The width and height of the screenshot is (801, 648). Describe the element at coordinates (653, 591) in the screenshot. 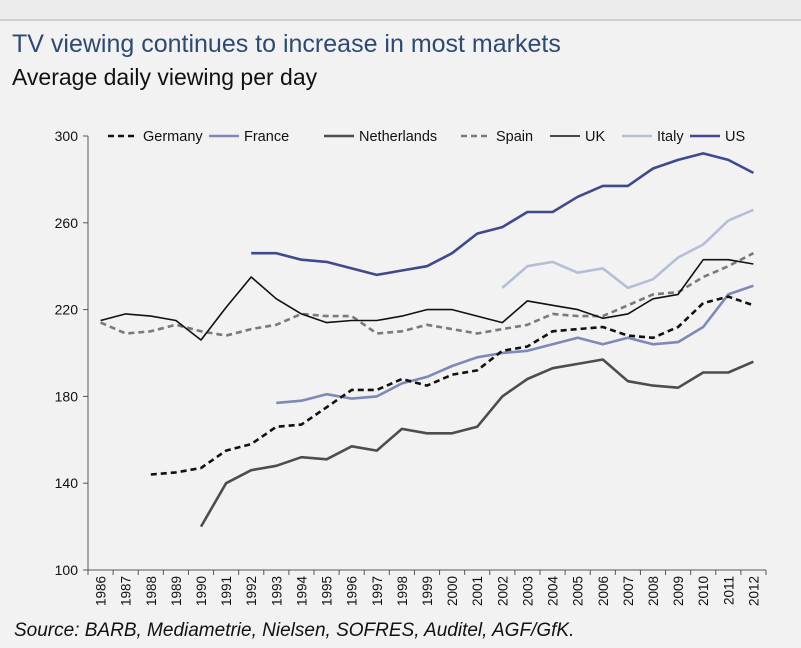

I see `x-tick-label: 2008` at that location.